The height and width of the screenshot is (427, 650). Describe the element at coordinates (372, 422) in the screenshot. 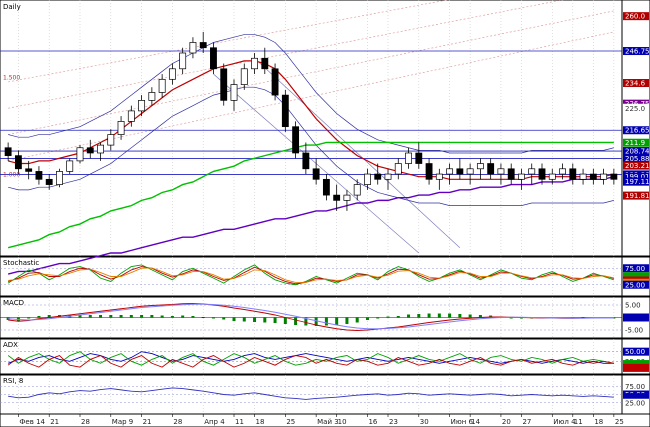

I see `x-tick-label-12: 16` at that location.